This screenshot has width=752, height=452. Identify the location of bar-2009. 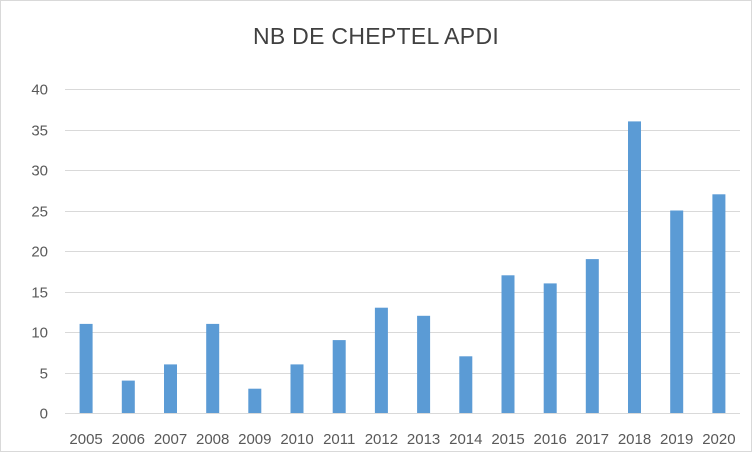
(255, 400).